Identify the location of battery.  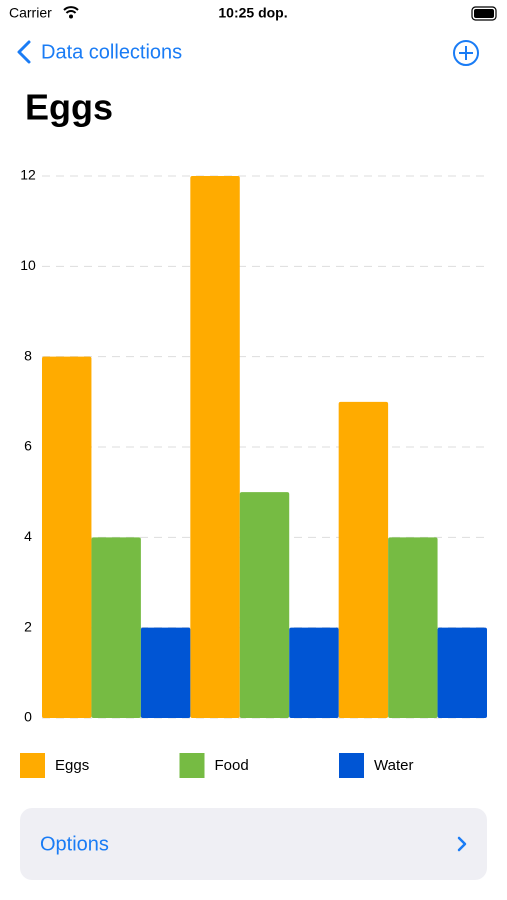
(484, 13).